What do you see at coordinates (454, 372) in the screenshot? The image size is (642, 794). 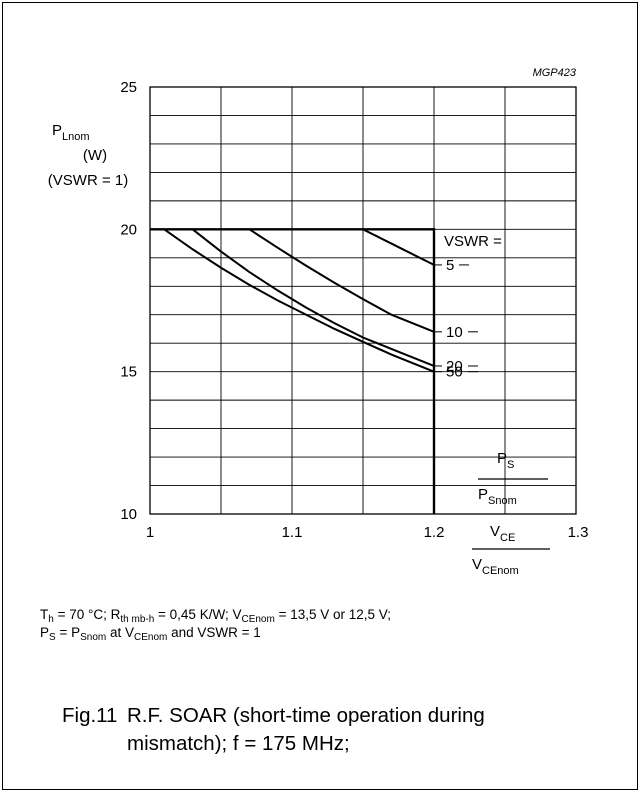 I see `curve-label-50: 50` at bounding box center [454, 372].